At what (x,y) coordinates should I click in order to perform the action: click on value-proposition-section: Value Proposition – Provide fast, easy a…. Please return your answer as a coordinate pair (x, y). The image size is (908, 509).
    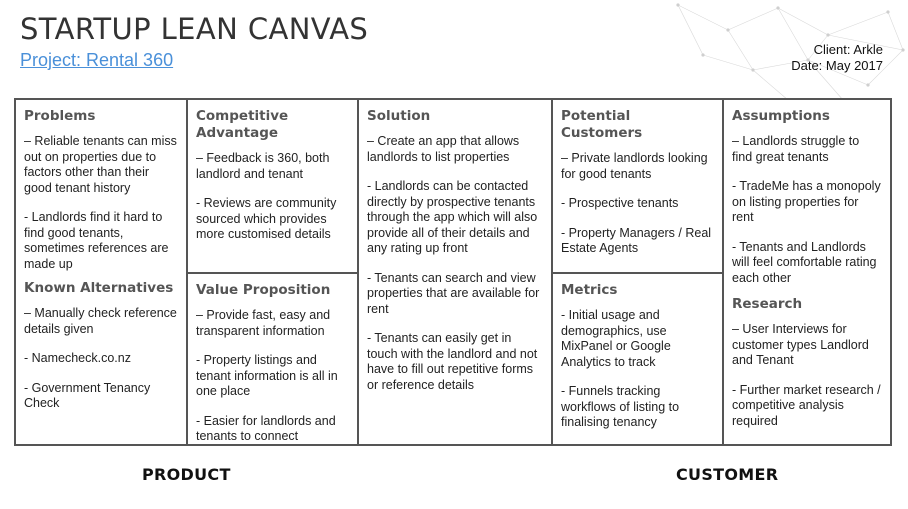
    Looking at the image, I should click on (271, 358).